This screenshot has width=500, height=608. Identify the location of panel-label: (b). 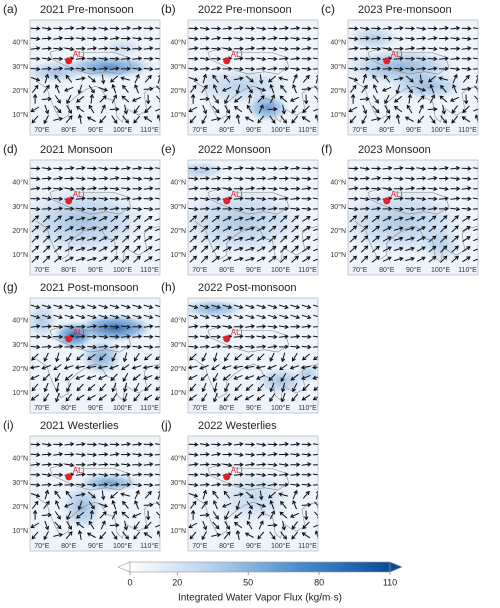
(168, 9).